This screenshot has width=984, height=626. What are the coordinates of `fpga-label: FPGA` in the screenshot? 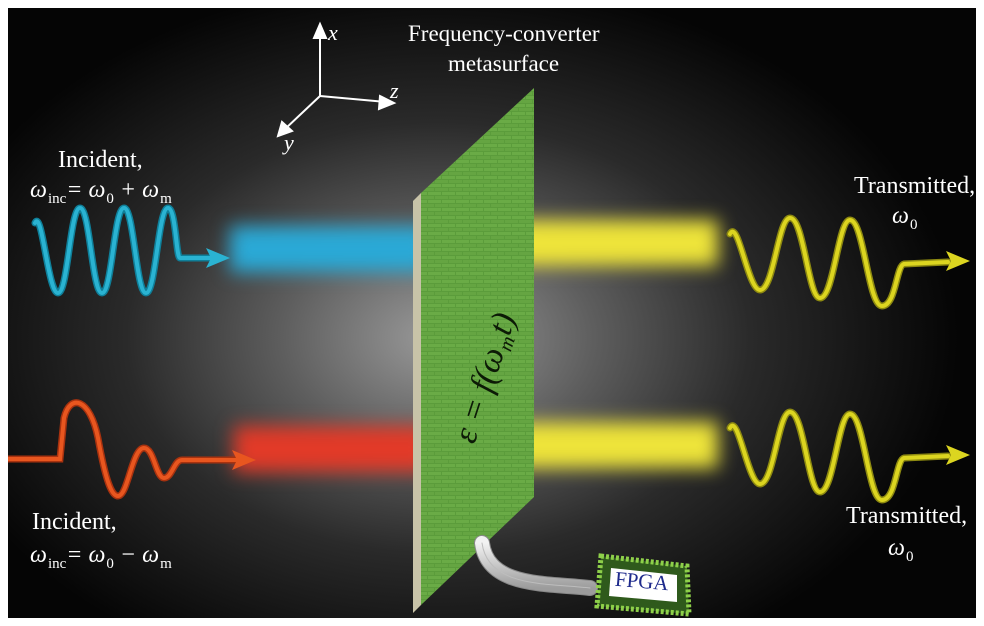 It's located at (642, 581).